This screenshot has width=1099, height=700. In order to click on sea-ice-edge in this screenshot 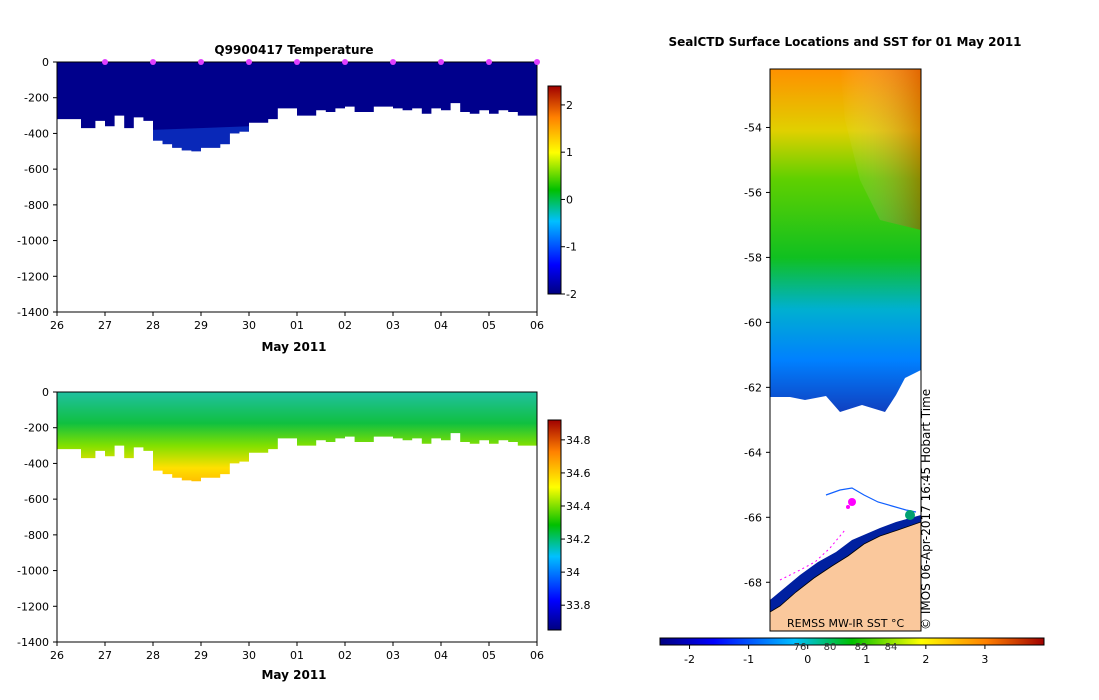, I will do `click(871, 500)`.